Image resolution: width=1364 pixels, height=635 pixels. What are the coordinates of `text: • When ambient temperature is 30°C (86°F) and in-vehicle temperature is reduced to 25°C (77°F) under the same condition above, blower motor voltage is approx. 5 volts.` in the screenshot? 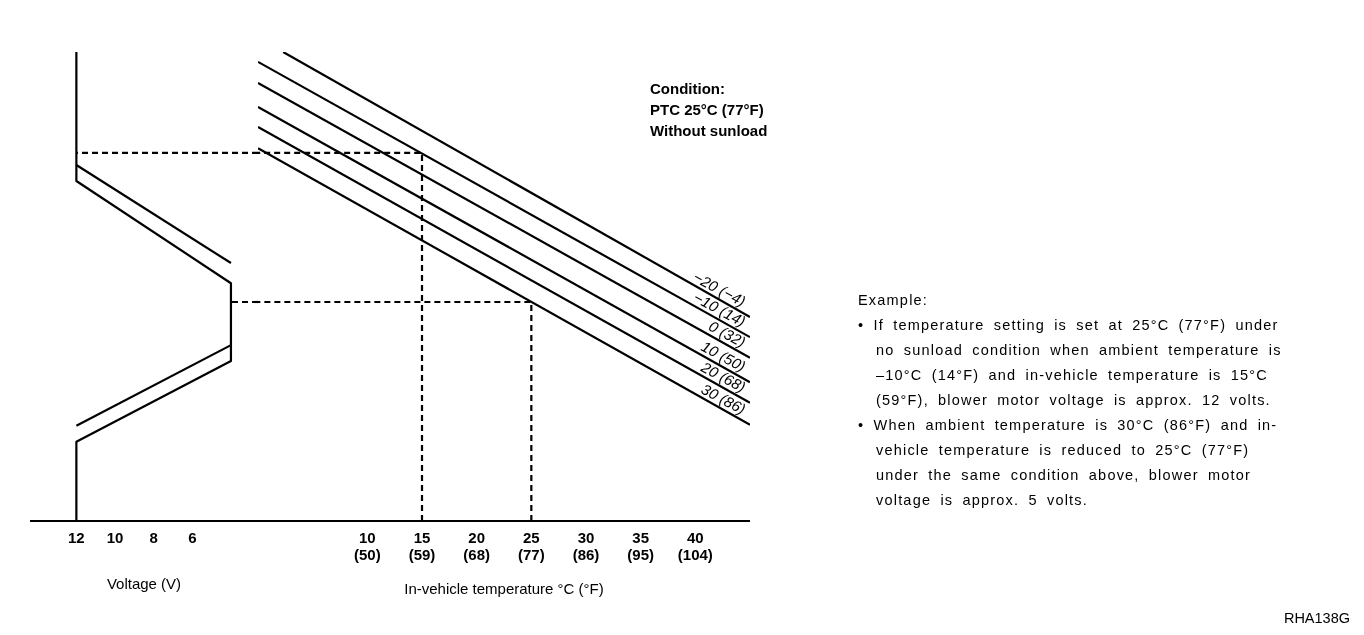 It's located at (1068, 463).